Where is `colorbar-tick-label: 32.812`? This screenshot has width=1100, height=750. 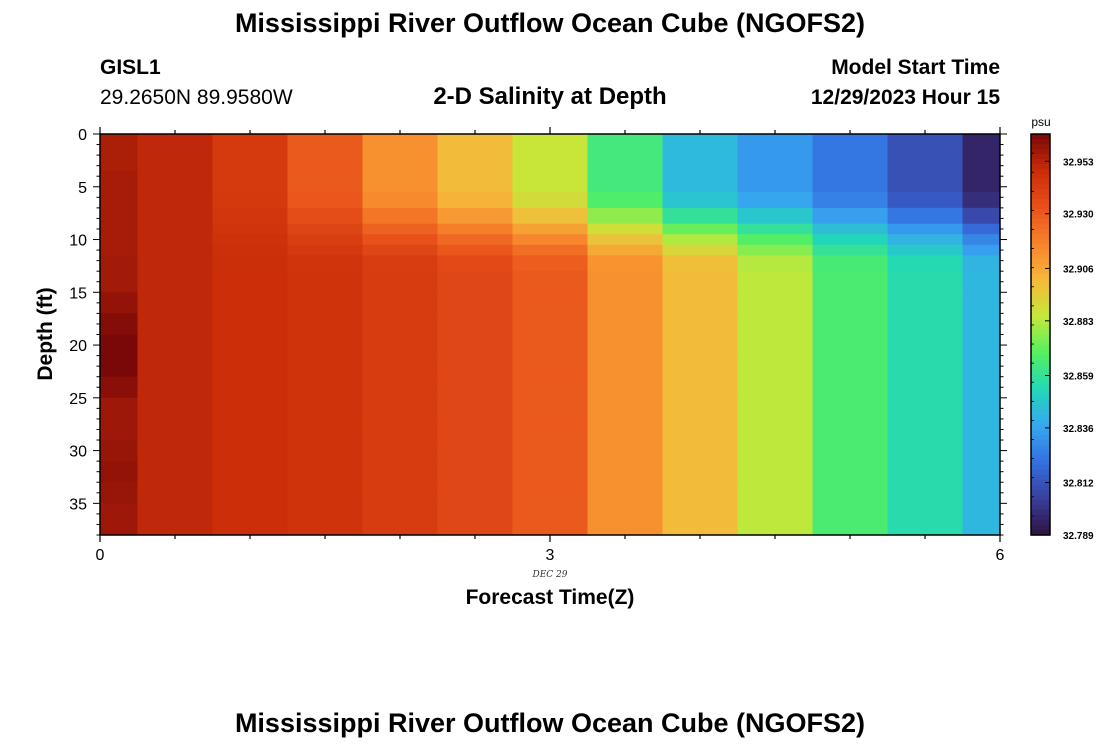
colorbar-tick-label: 32.812 is located at coordinates (1078, 484).